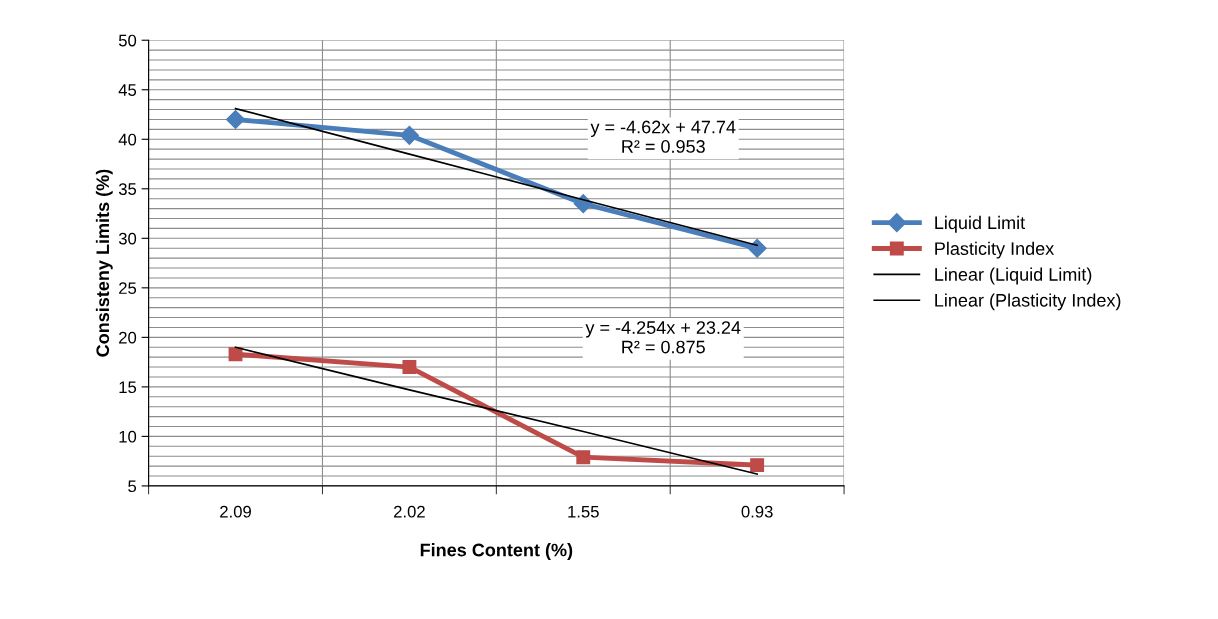  I want to click on y-tick-label: 15, so click(128, 387).